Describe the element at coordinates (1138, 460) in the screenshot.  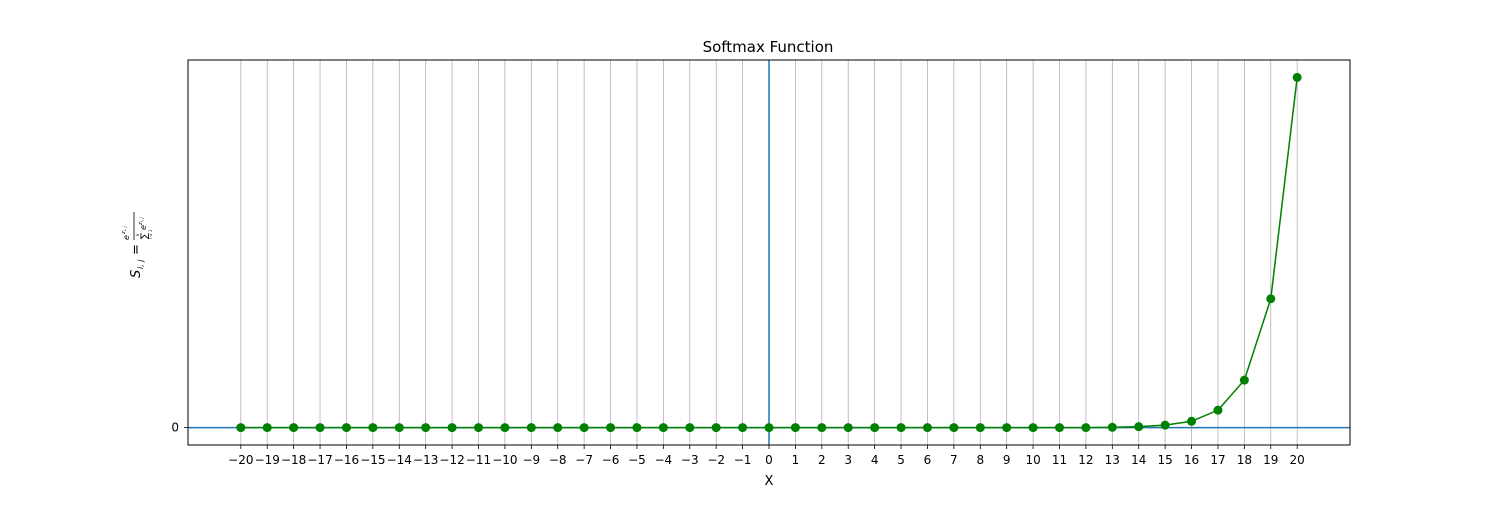
I see `x-tick-label: 14` at that location.